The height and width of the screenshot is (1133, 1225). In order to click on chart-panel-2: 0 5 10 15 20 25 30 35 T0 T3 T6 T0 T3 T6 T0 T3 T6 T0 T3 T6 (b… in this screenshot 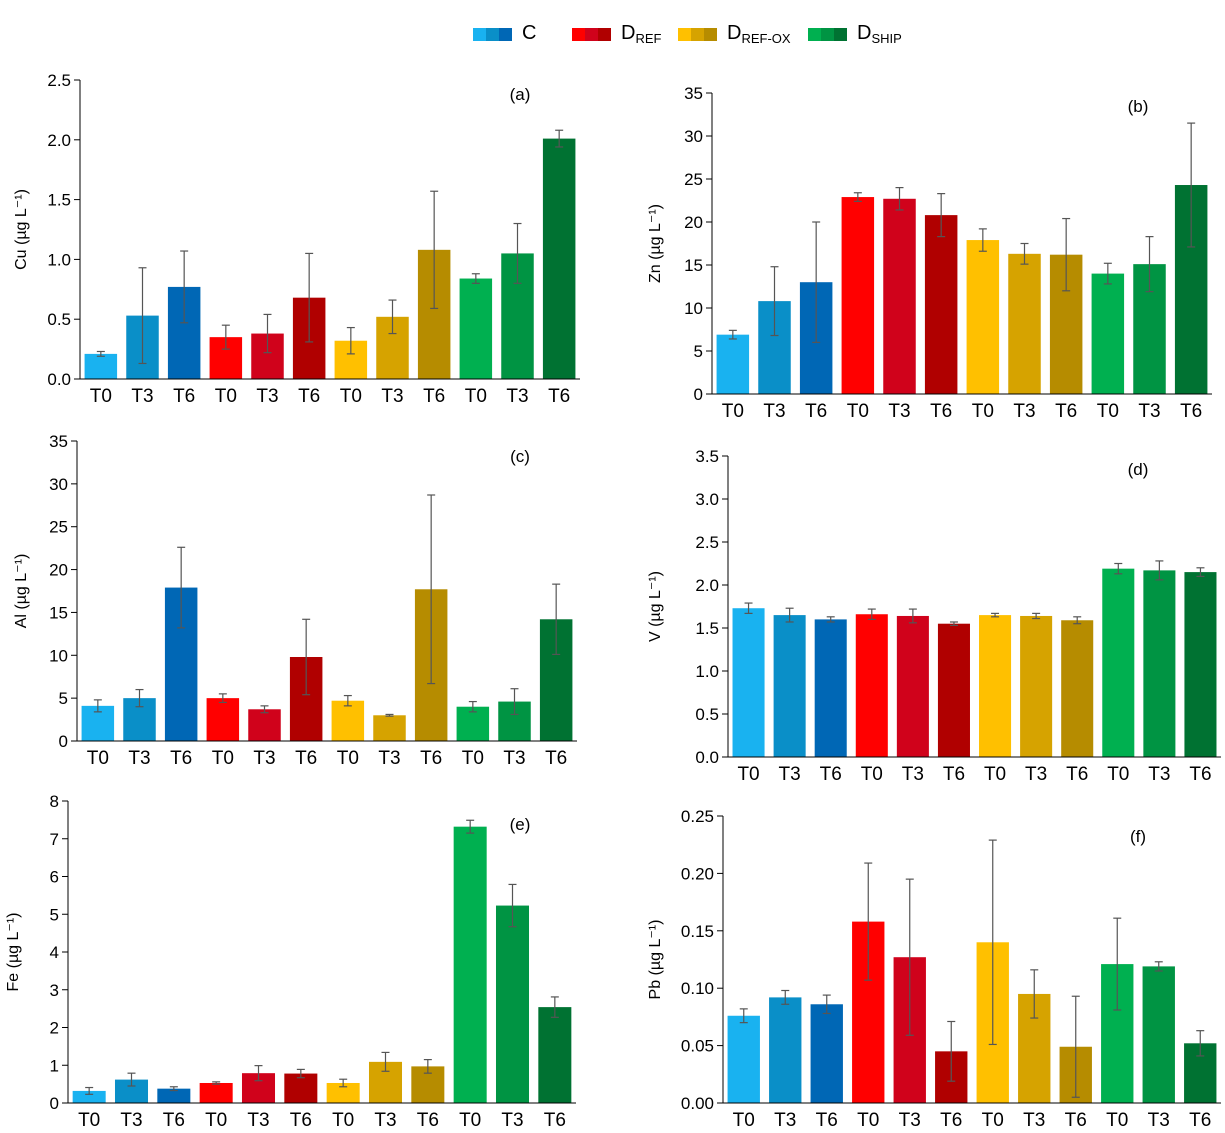, I will do `click(929, 253)`.